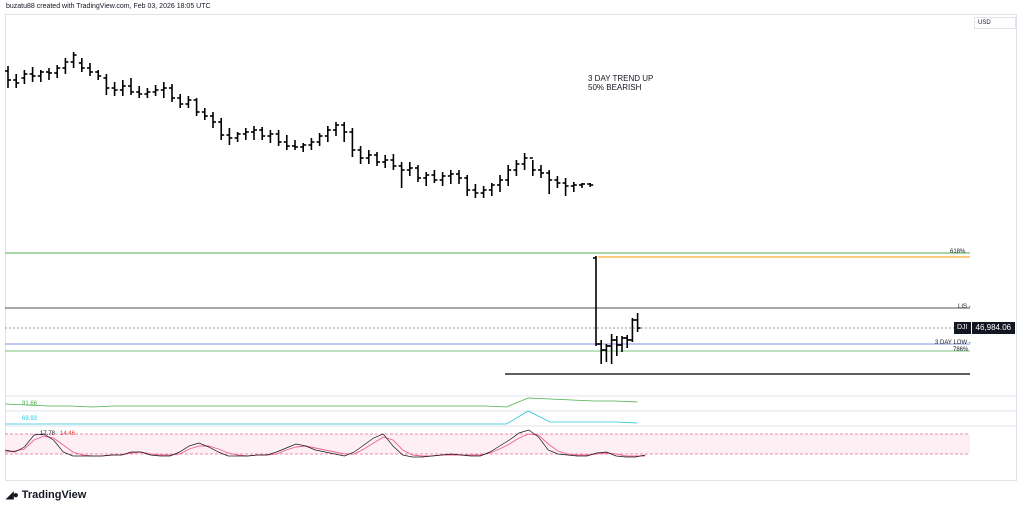  I want to click on fib786-label: 786%, so click(961, 350).